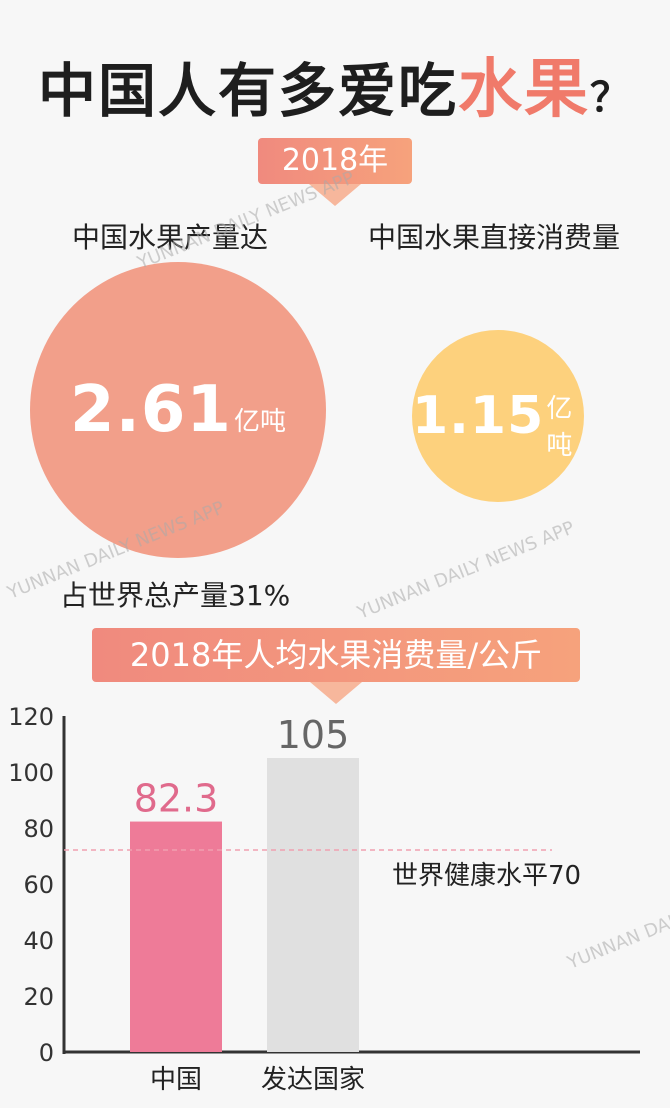 The image size is (670, 1108). Describe the element at coordinates (336, 666) in the screenshot. I see `per-capita-banner: 2018年人均水果消费量/公斤` at that location.